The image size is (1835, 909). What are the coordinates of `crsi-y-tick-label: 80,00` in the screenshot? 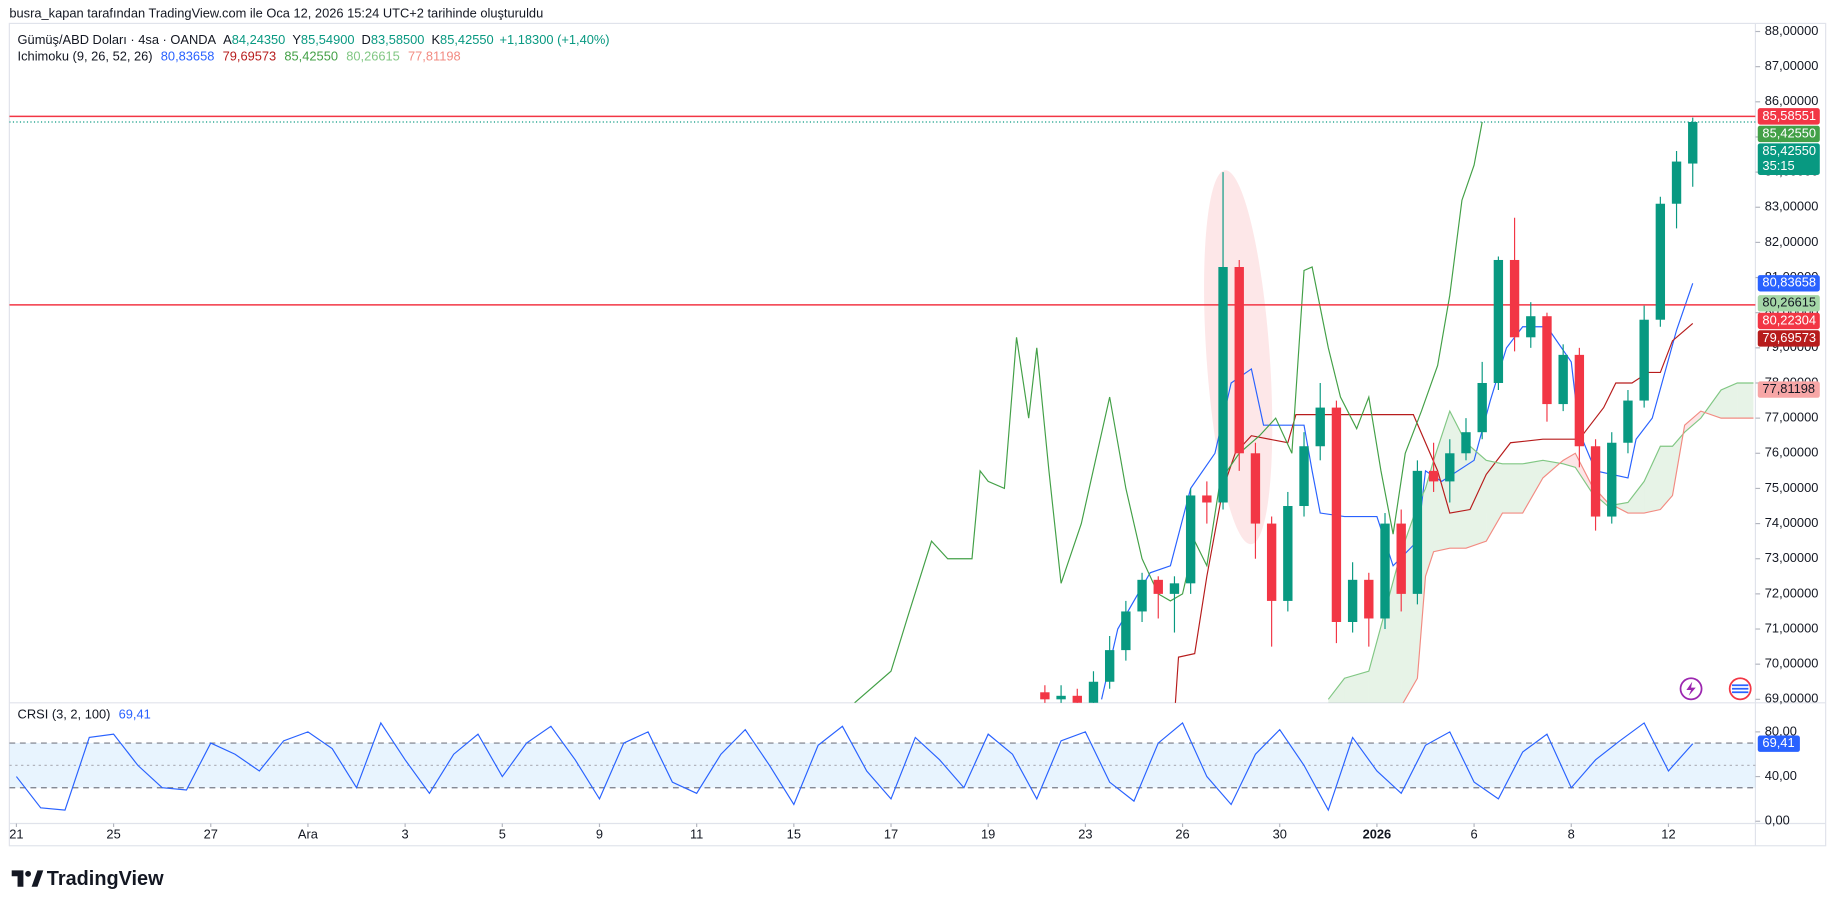 It's located at (1781, 730).